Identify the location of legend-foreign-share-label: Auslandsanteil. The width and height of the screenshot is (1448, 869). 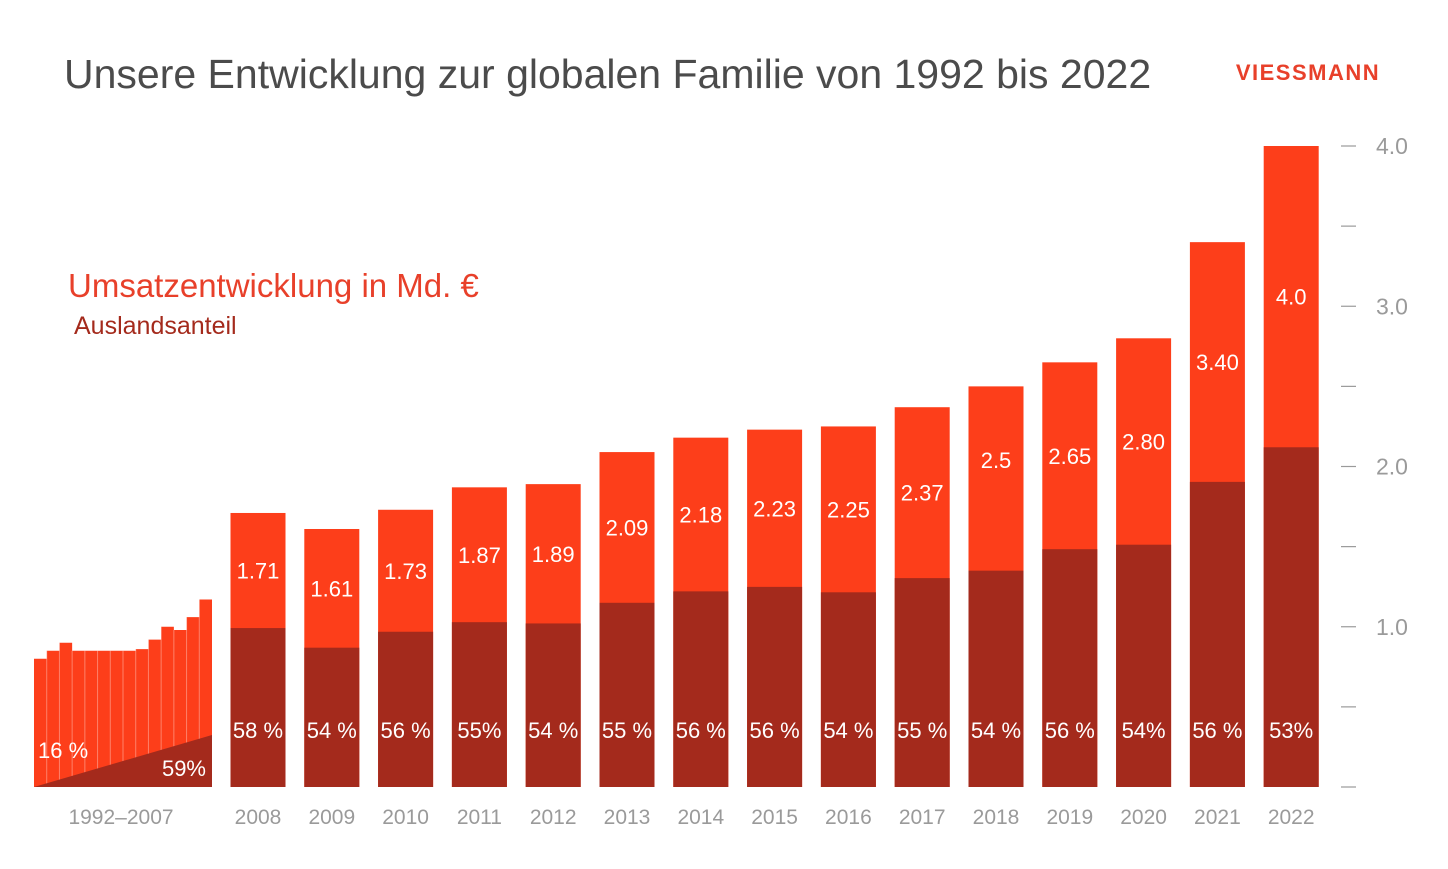
(155, 326).